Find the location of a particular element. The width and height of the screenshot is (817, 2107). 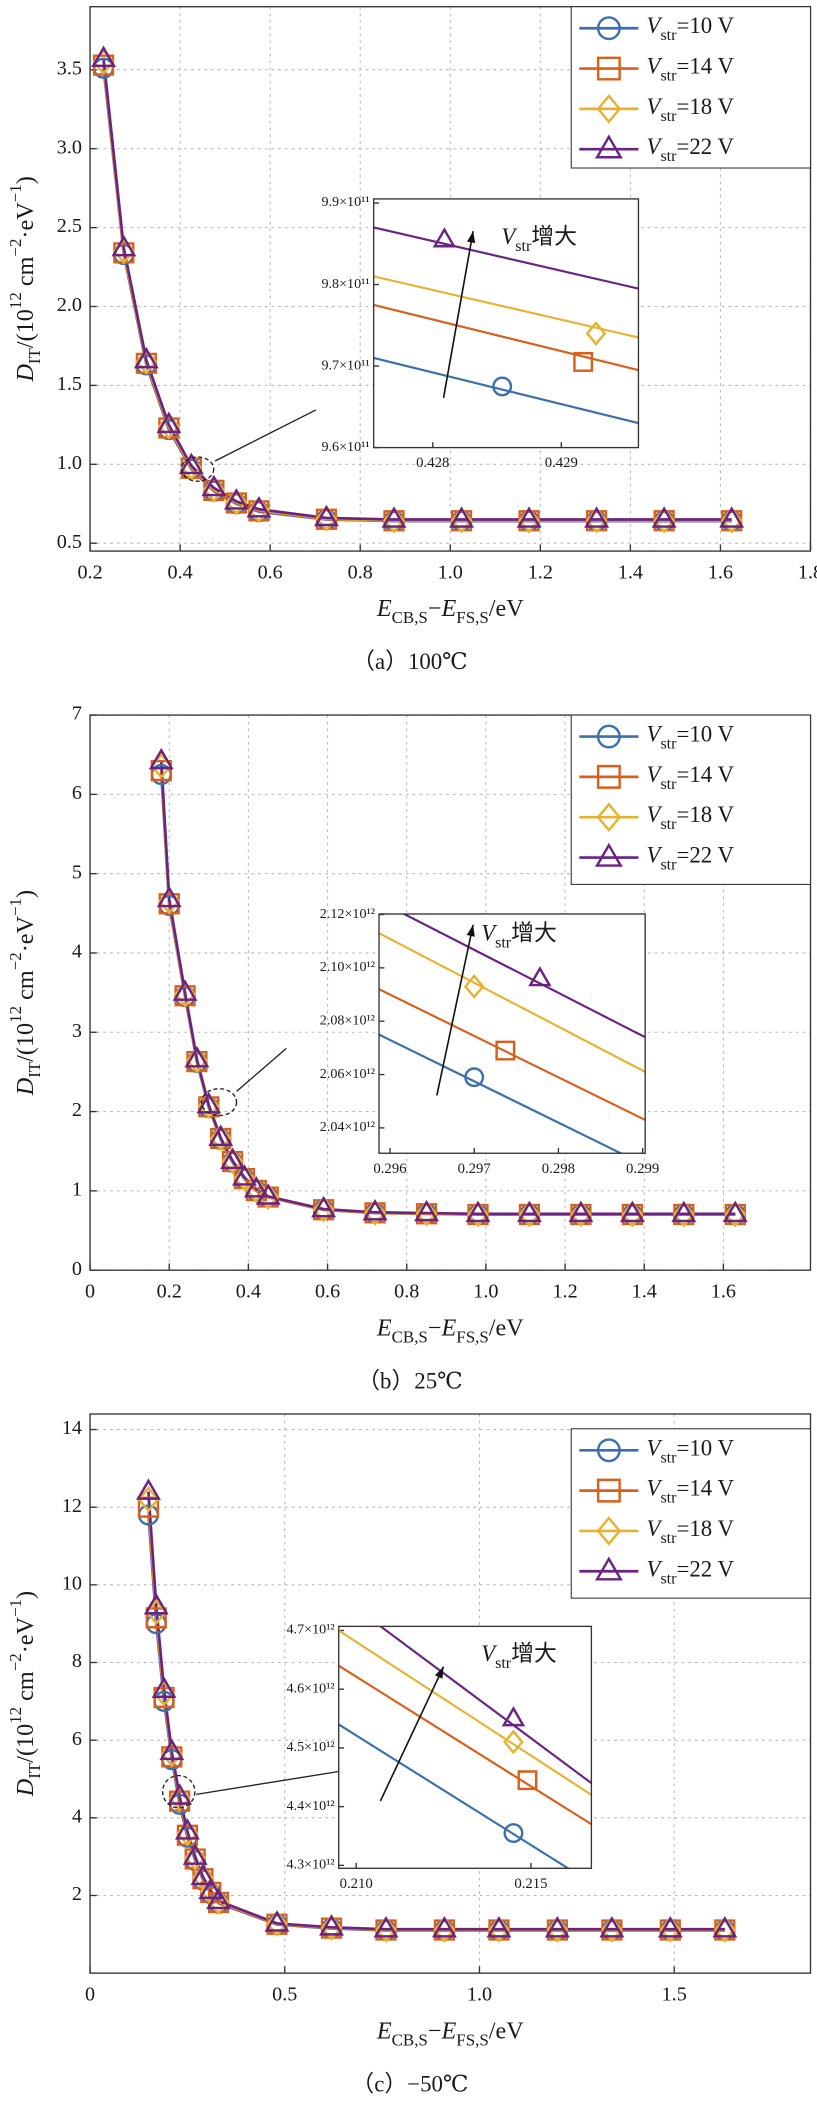

text-part: E is located at coordinates (384, 608).